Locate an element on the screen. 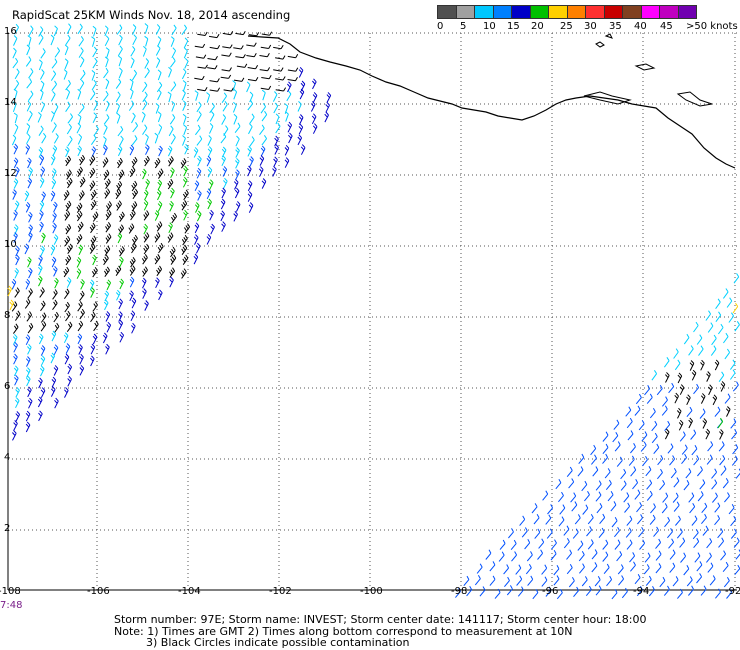 This screenshot has height=650, width=740. legend-label: 35 is located at coordinates (615, 26).